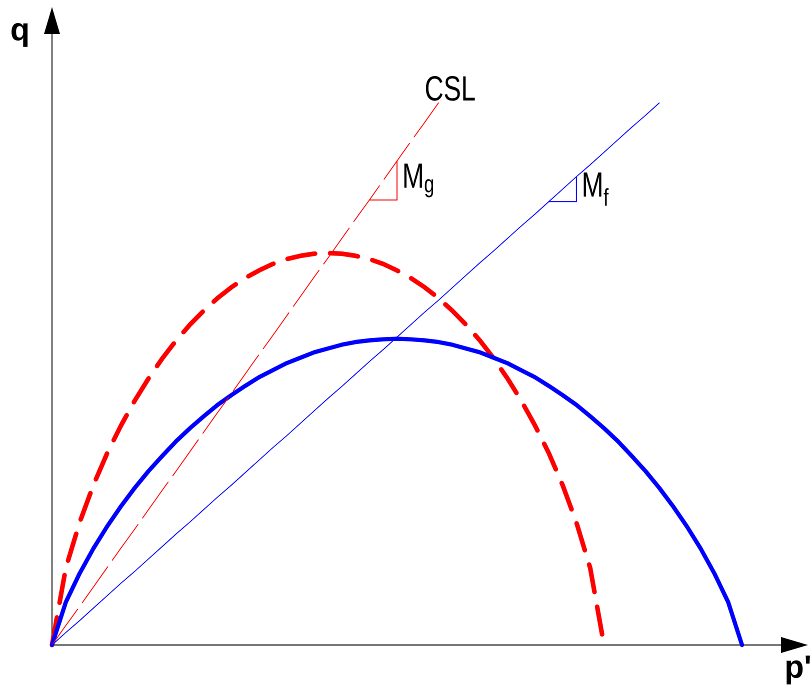  I want to click on annotation: M$_{f}$, so click(596, 189).